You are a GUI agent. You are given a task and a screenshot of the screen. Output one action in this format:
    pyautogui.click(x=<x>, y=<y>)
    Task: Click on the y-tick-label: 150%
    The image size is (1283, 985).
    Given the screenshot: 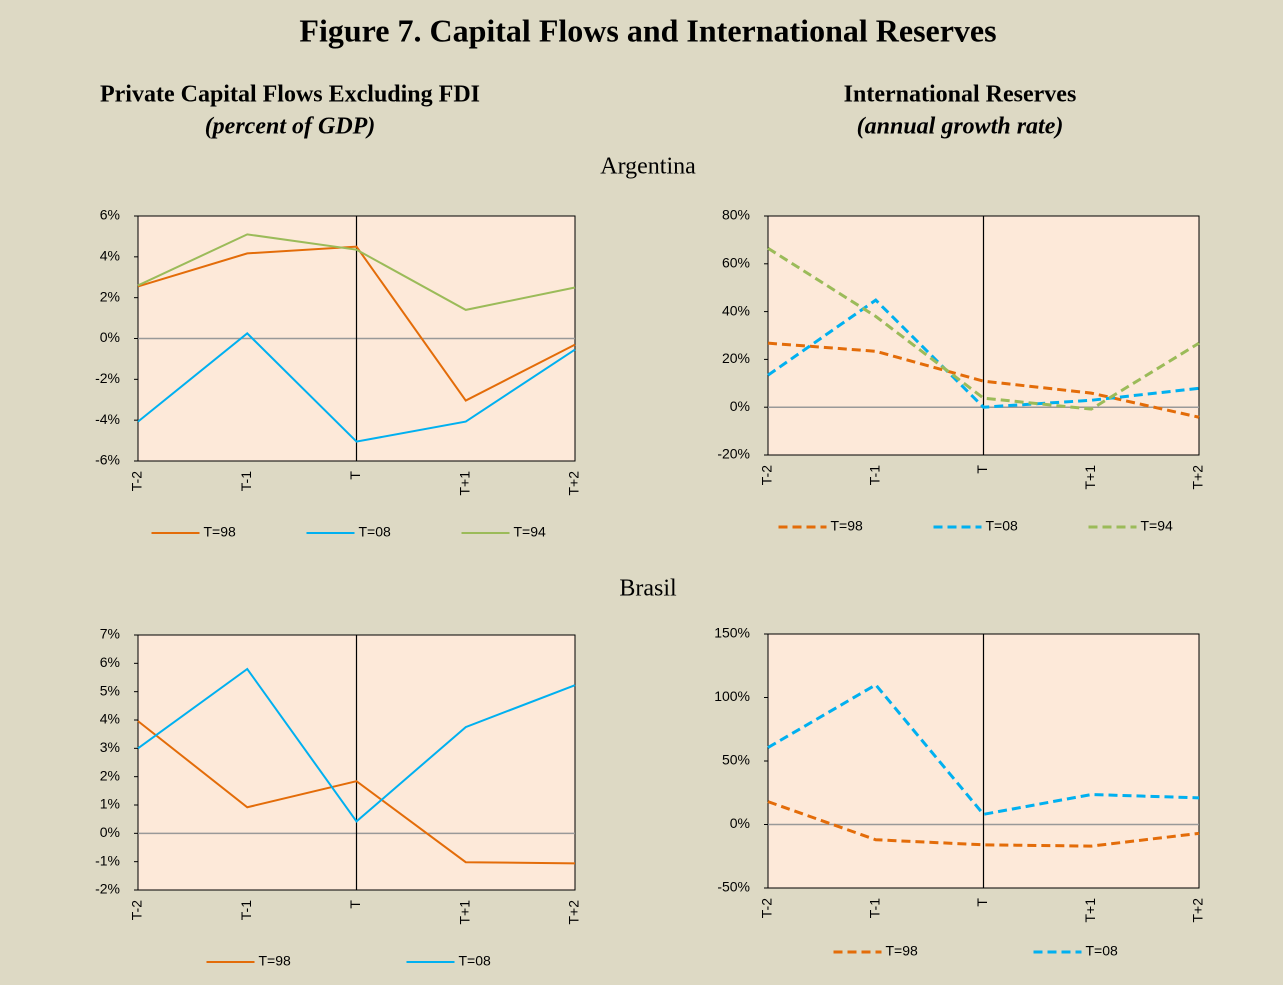 What is the action you would take?
    pyautogui.click(x=732, y=633)
    